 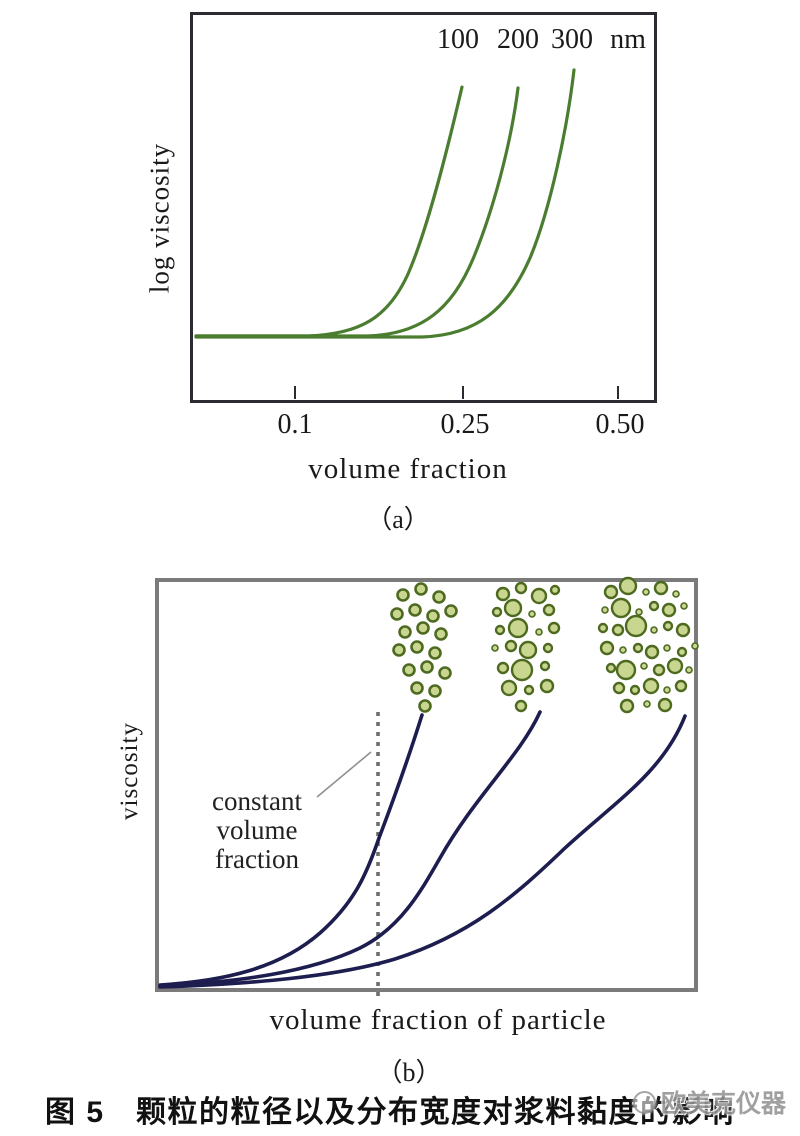 What do you see at coordinates (620, 424) in the screenshot?
I see `chart-a-tick-0.50: 0.50` at bounding box center [620, 424].